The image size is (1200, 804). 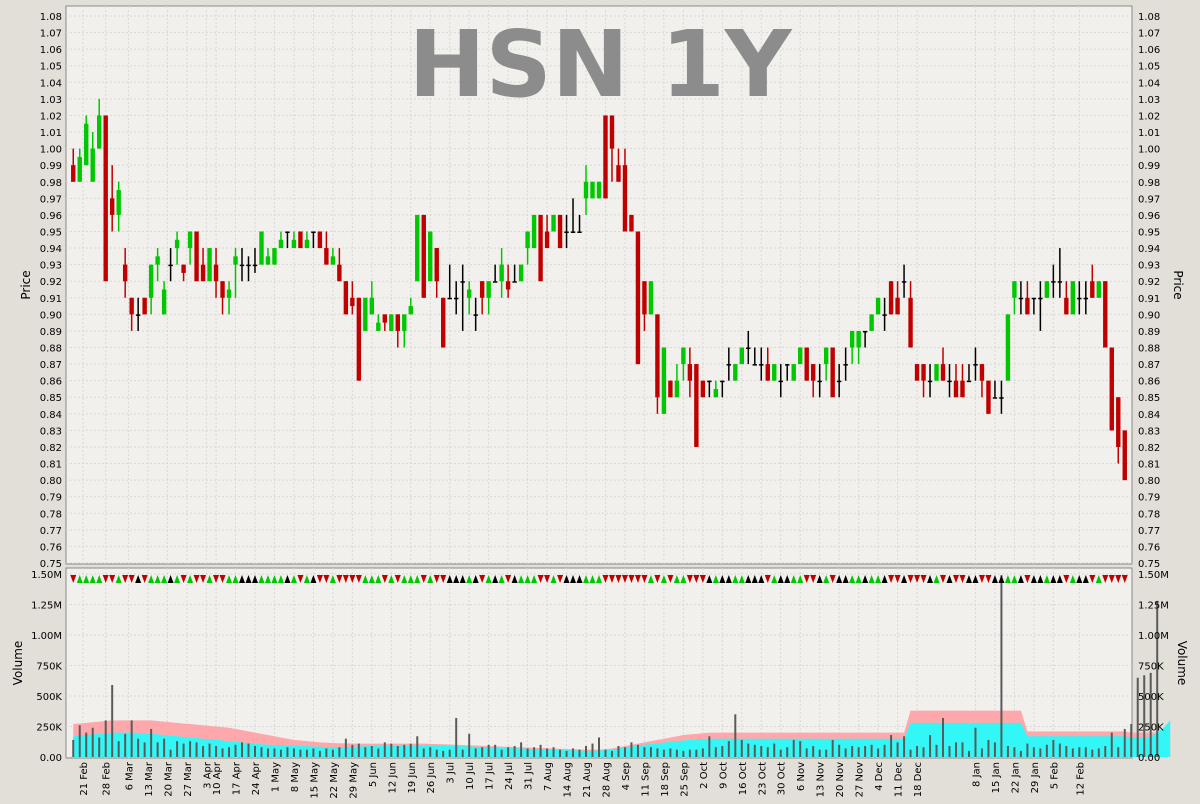 I want to click on volume-tick-label-right: 500K, so click(x=1151, y=697).